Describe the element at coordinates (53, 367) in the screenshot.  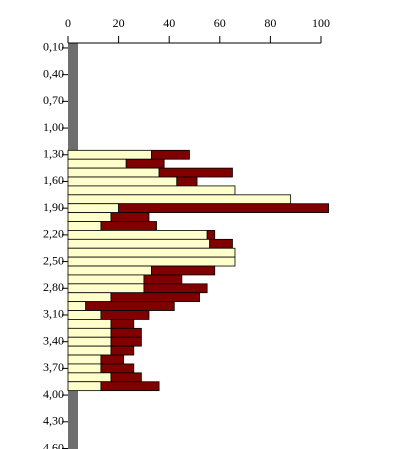
I see `y-tick-label: 3,70` at that location.